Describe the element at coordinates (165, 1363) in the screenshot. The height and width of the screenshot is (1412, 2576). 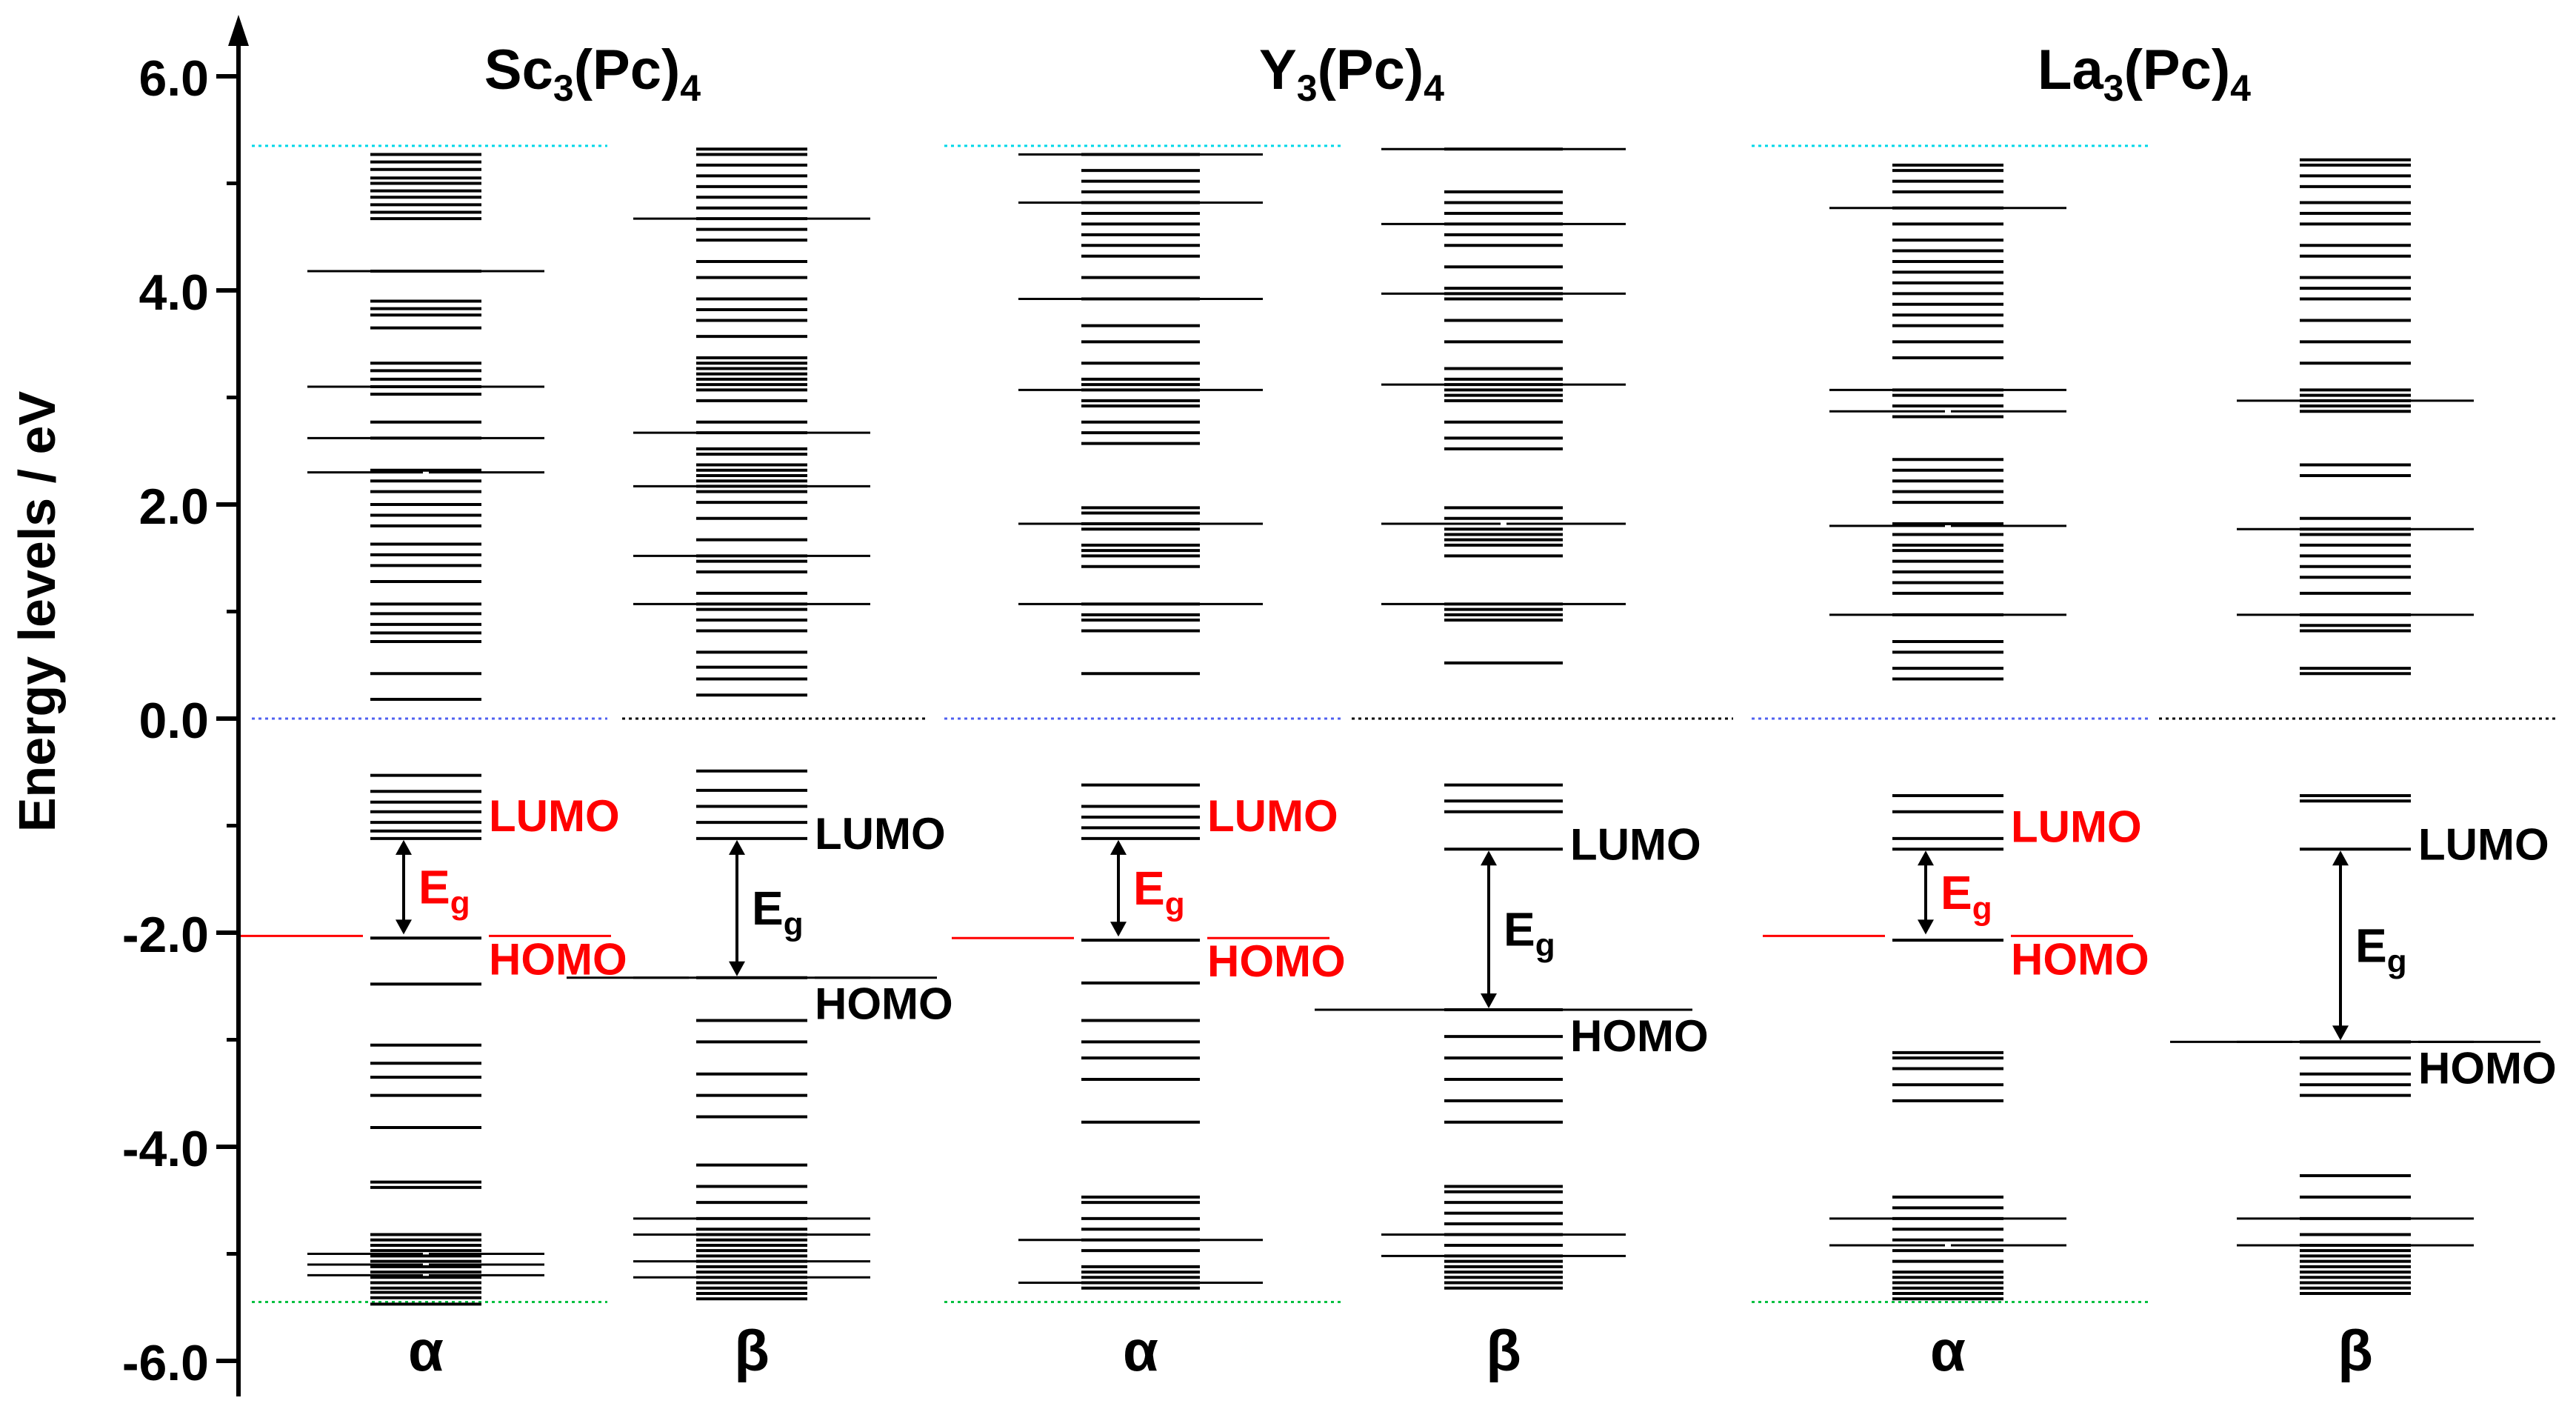
I see `y-tick-label: -6.0` at that location.